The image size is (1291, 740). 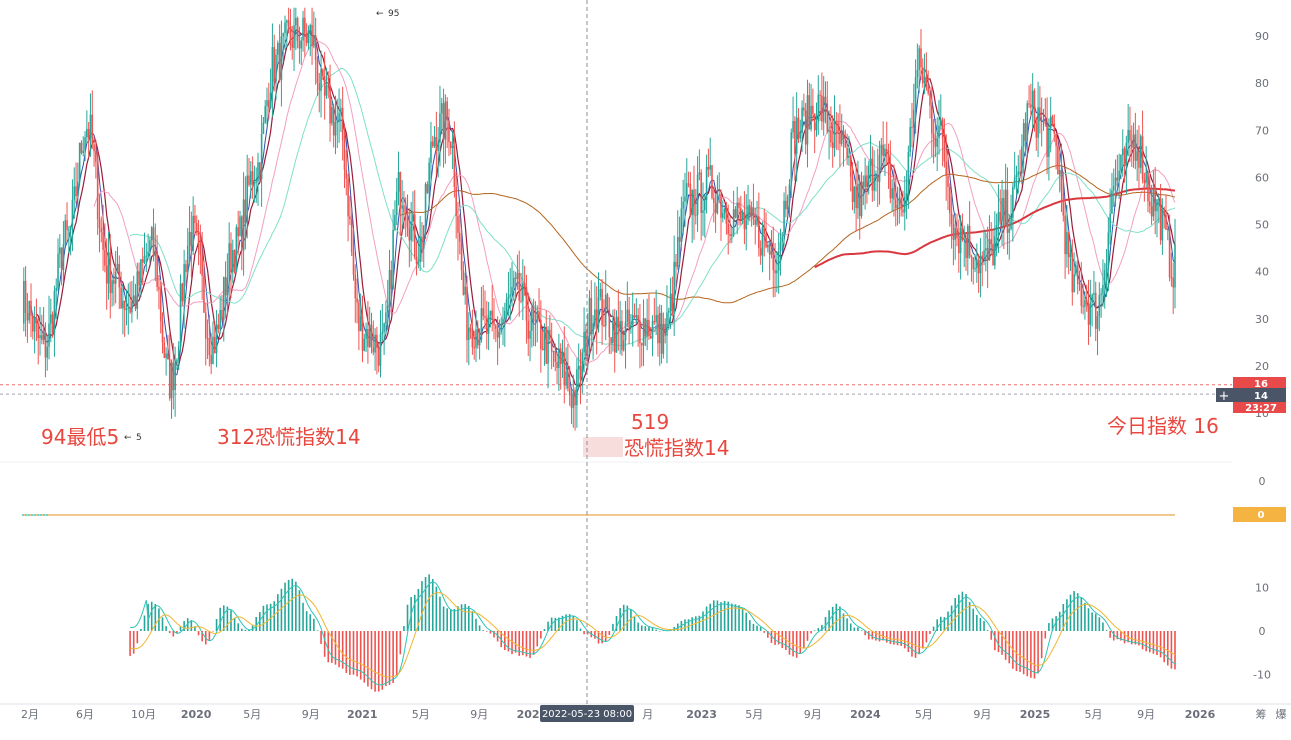 I want to click on x-tick-label: 2023, so click(x=701, y=714).